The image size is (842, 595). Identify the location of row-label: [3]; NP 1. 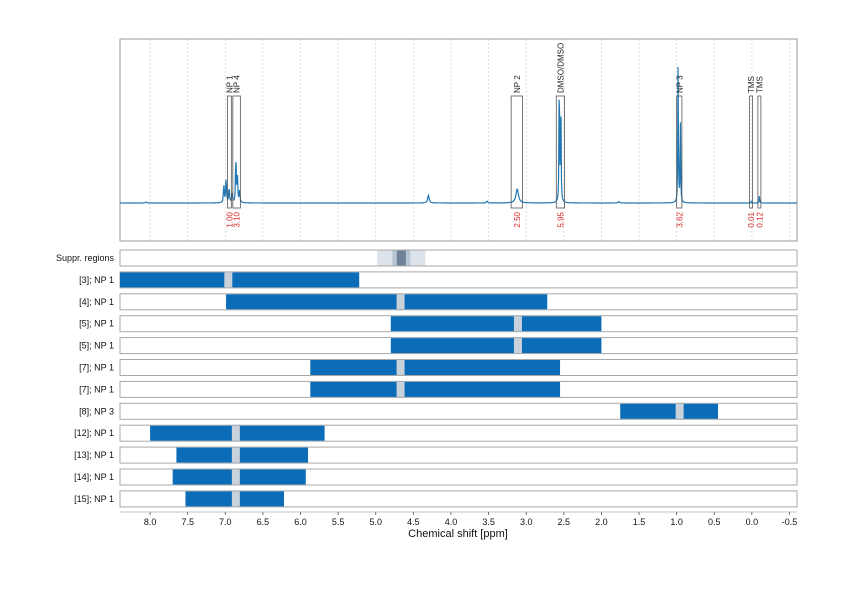
(96, 280).